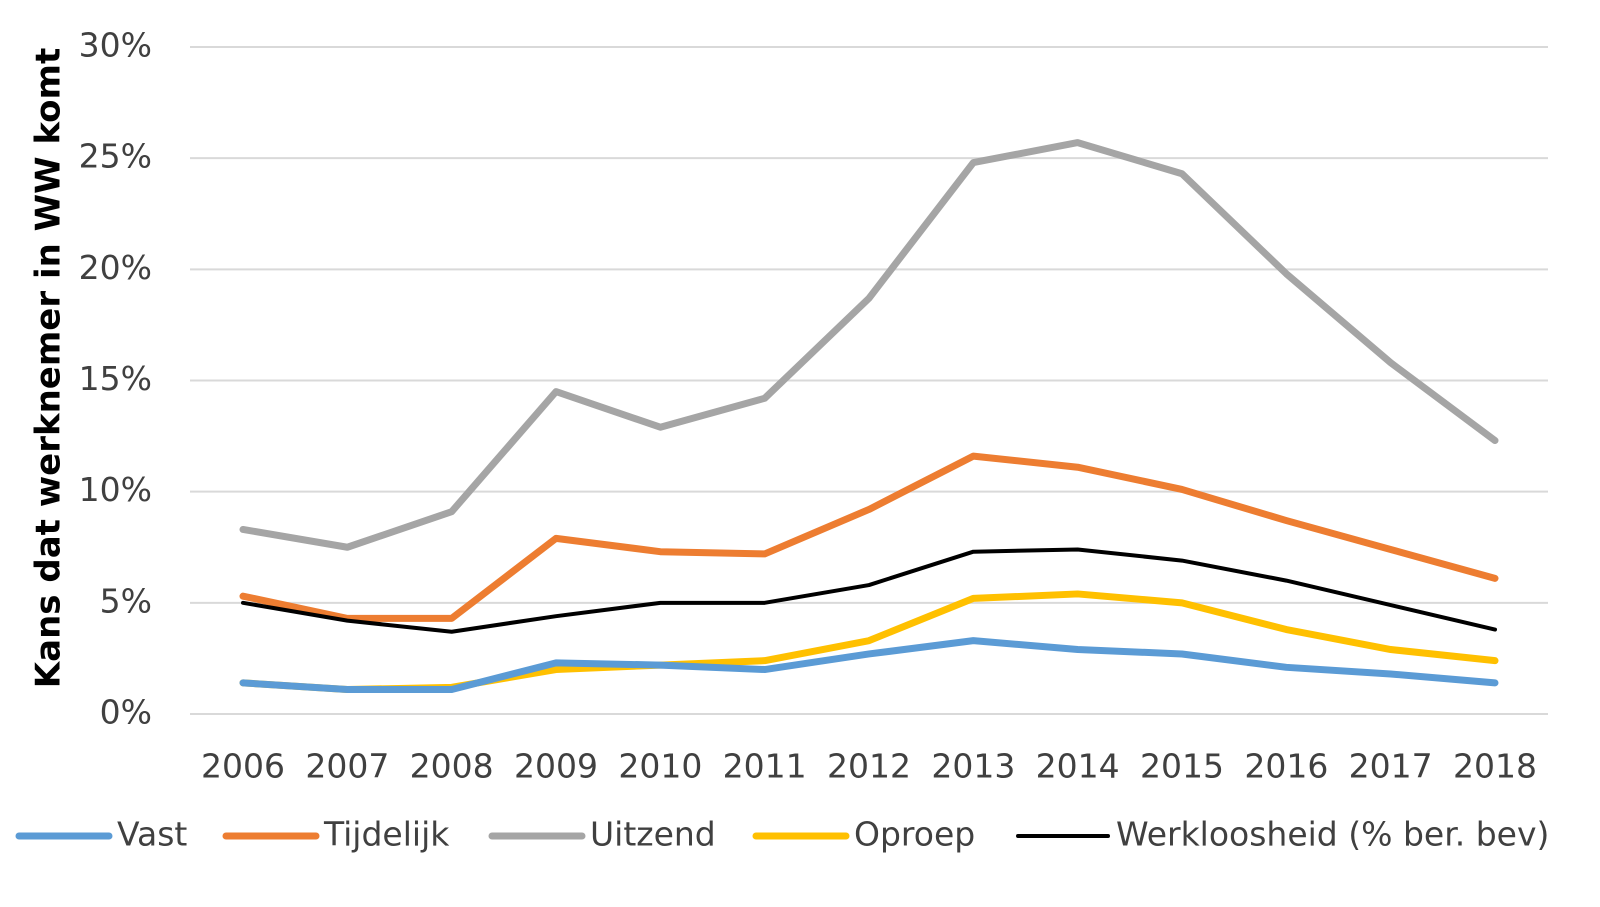 The width and height of the screenshot is (1600, 907). What do you see at coordinates (49, 368) in the screenshot?
I see `y-axis-label: Kans dat werknemer in WW komt` at bounding box center [49, 368].